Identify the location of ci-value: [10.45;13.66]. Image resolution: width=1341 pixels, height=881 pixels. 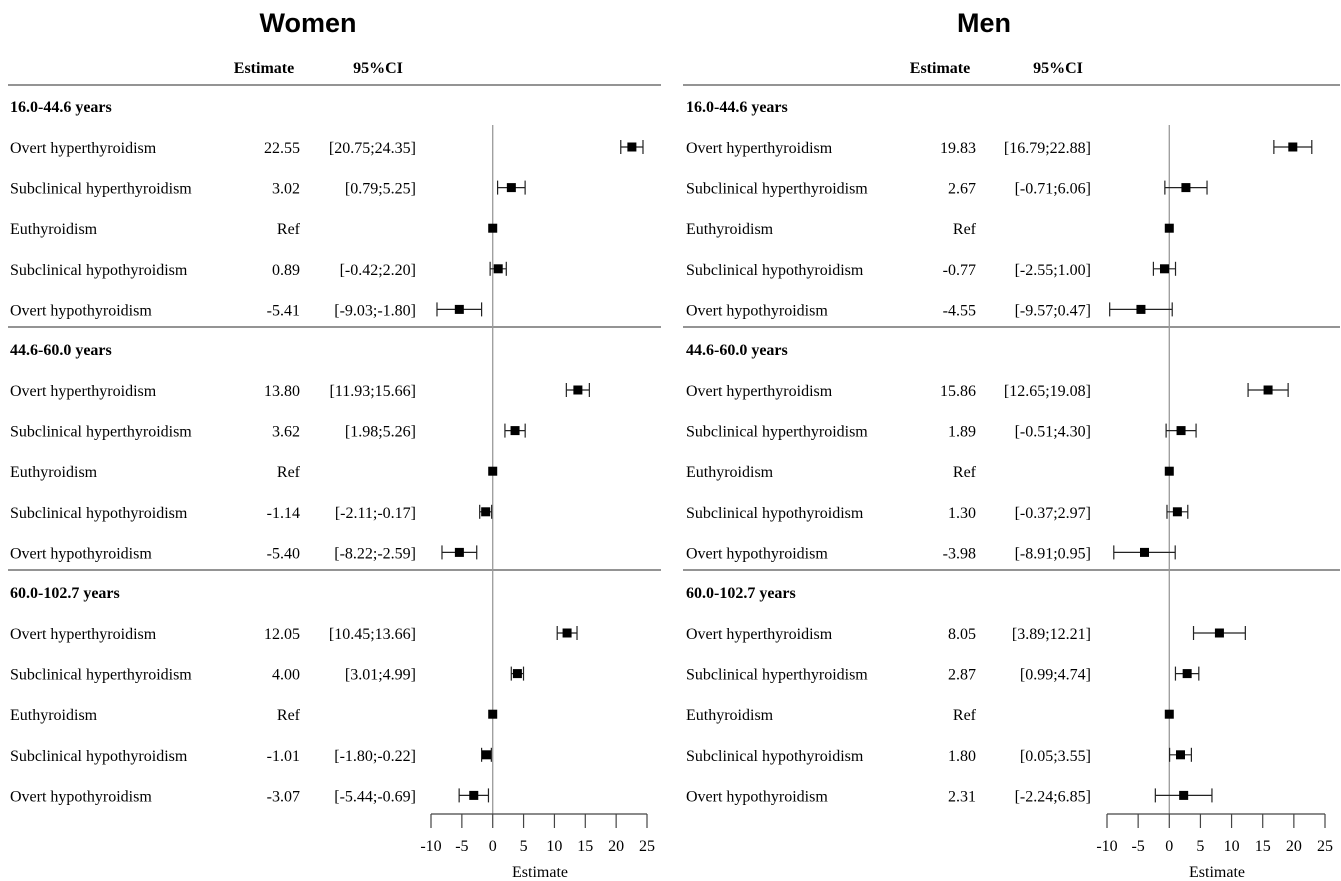
(372, 634).